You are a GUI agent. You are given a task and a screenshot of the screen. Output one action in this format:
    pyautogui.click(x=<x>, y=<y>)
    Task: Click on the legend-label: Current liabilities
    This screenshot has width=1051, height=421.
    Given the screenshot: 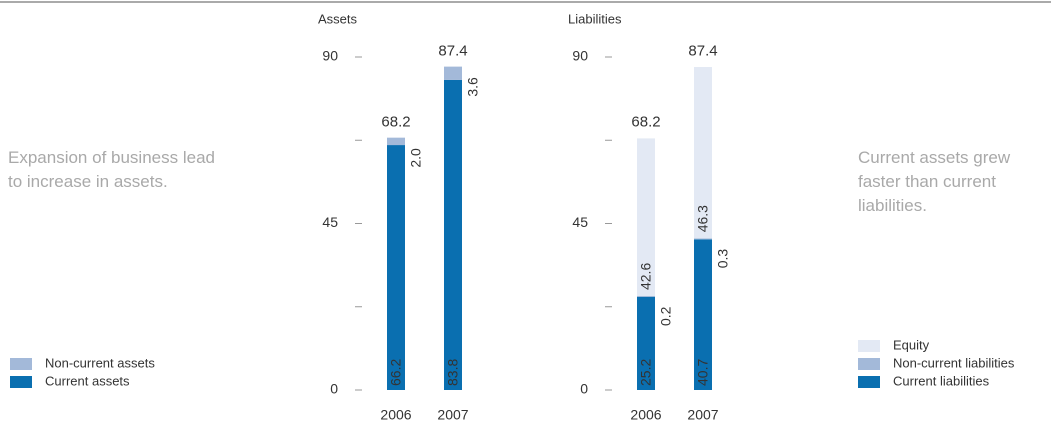 What is the action you would take?
    pyautogui.click(x=941, y=380)
    